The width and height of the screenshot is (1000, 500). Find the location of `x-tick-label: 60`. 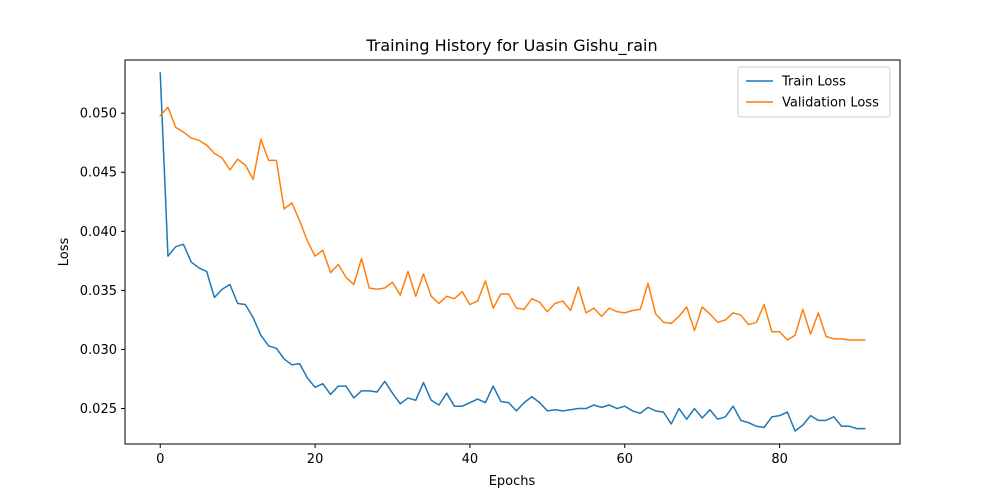

x-tick-label: 60 is located at coordinates (624, 459).